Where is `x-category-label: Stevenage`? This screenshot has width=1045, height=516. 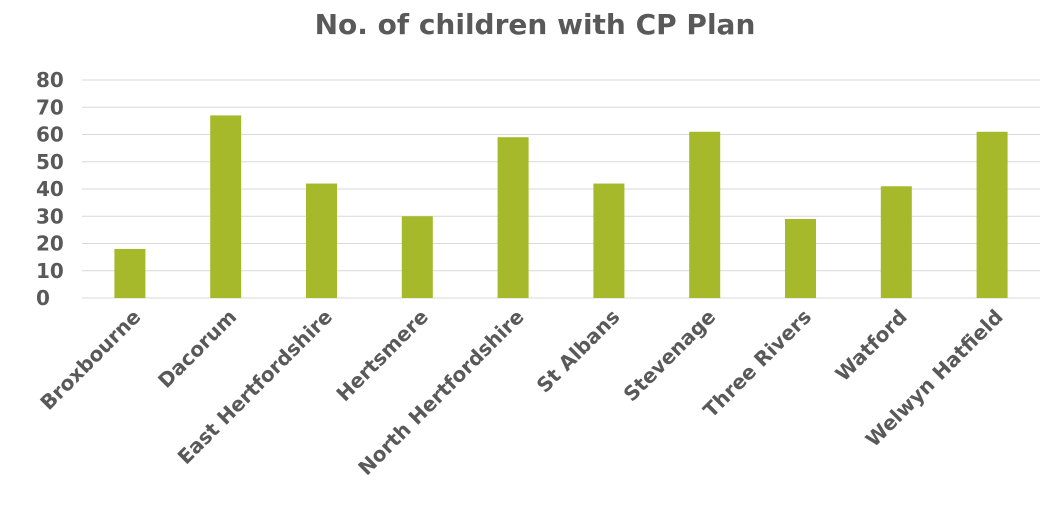 x-category-label: Stevenage is located at coordinates (670, 356).